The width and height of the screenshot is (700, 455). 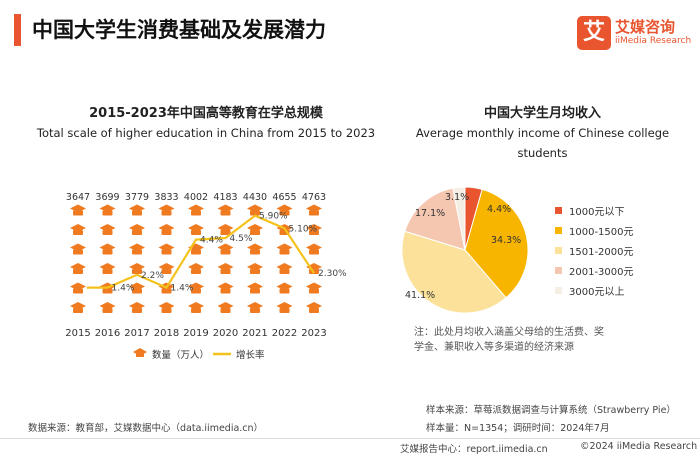 I want to click on pie-legend-item: 1000-1500元, so click(x=594, y=230).